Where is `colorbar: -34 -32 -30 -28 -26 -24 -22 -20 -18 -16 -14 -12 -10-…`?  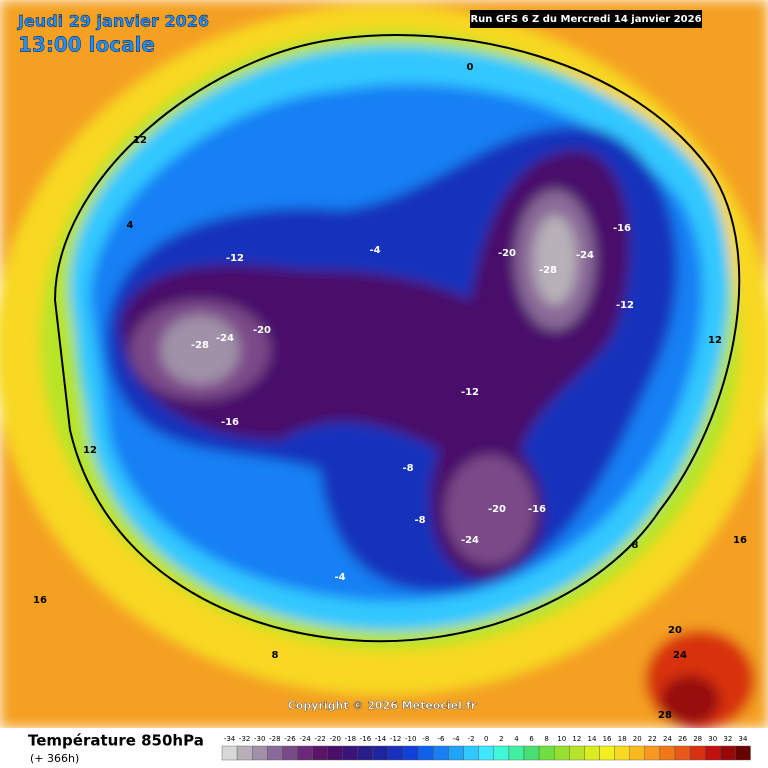
colorbar: -34 -32 -30 -28 -26 -24 -22 -20 -18 -16 -14 -12 -10-… is located at coordinates (486, 748).